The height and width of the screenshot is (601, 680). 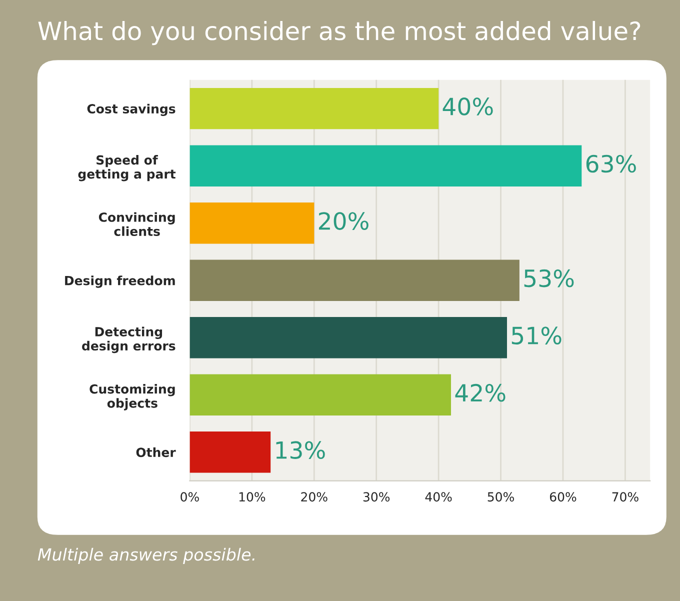 I want to click on data-label: 63%, so click(x=611, y=163).